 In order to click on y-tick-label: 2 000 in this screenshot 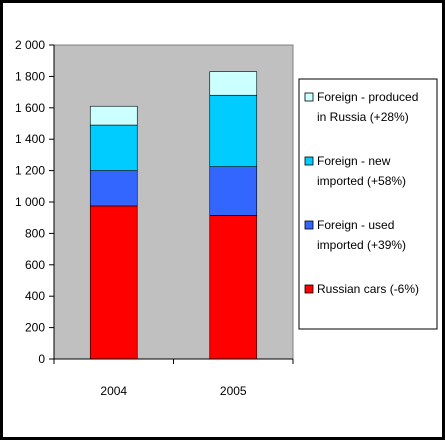, I will do `click(30, 45)`.